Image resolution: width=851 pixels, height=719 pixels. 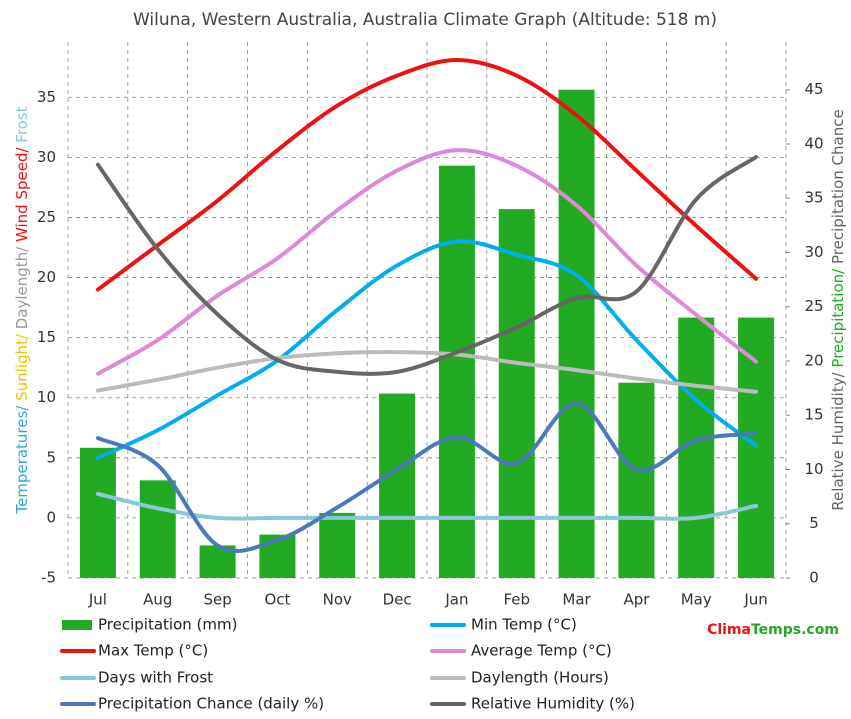 I want to click on y2-tick-label: 10, so click(x=813, y=469).